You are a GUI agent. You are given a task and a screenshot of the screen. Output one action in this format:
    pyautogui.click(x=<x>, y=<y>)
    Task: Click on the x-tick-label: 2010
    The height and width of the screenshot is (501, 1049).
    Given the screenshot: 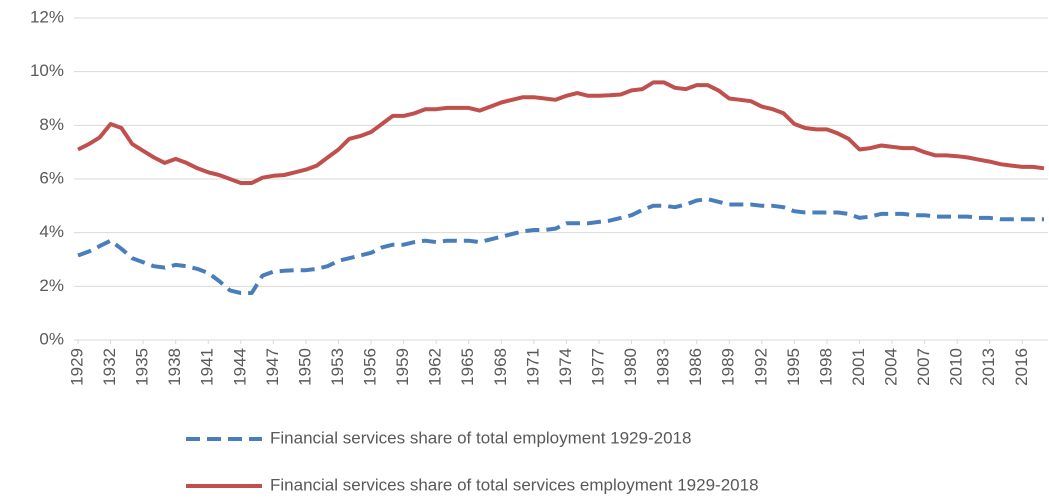 What is the action you would take?
    pyautogui.click(x=956, y=367)
    